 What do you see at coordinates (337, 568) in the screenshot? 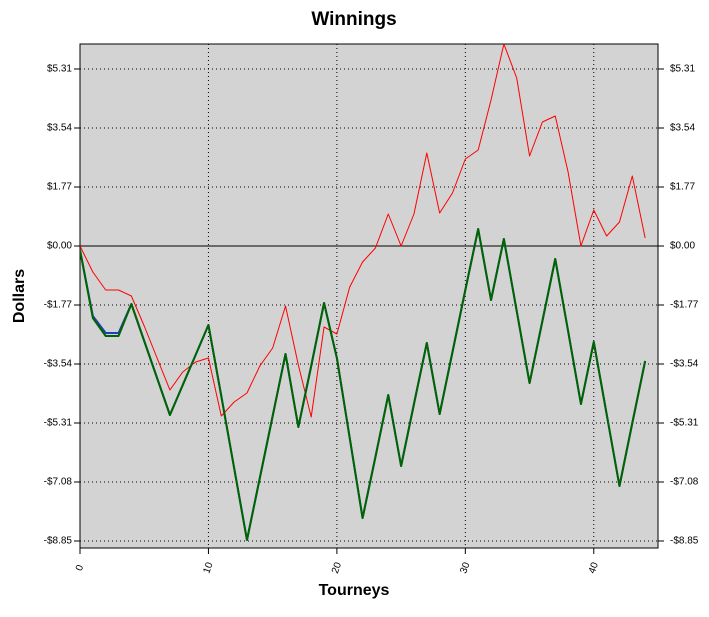
I see `x-tick-label: 20` at bounding box center [337, 568].